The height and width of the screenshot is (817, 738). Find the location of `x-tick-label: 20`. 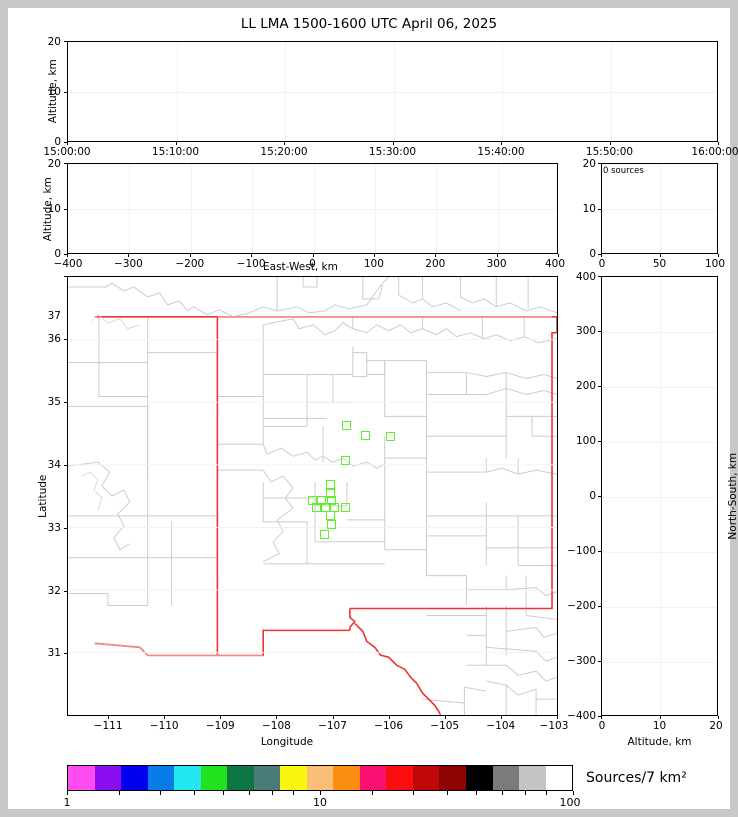

x-tick-label: 20 is located at coordinates (716, 726).